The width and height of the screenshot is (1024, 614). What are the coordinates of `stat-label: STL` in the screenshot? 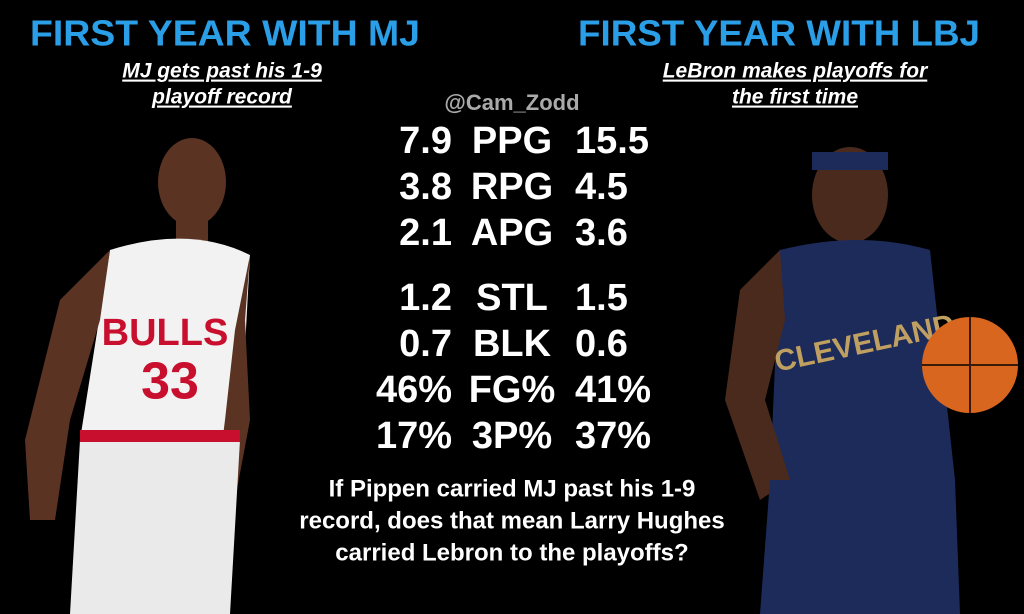 It's located at (512, 298).